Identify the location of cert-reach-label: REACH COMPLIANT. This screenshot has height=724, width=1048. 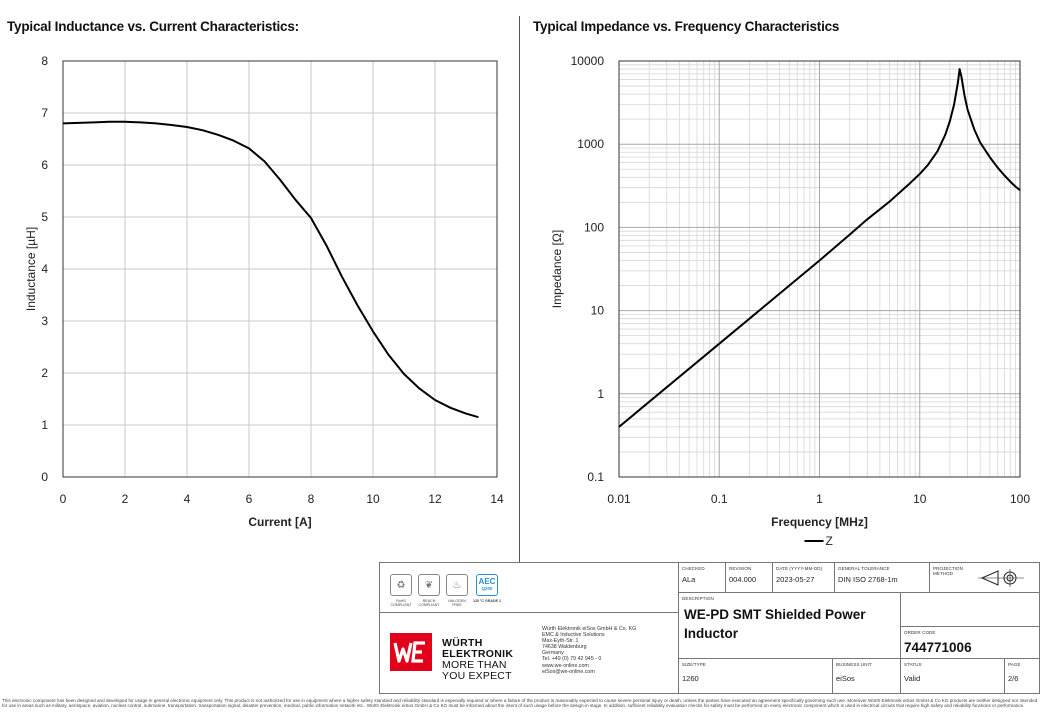
(429, 603).